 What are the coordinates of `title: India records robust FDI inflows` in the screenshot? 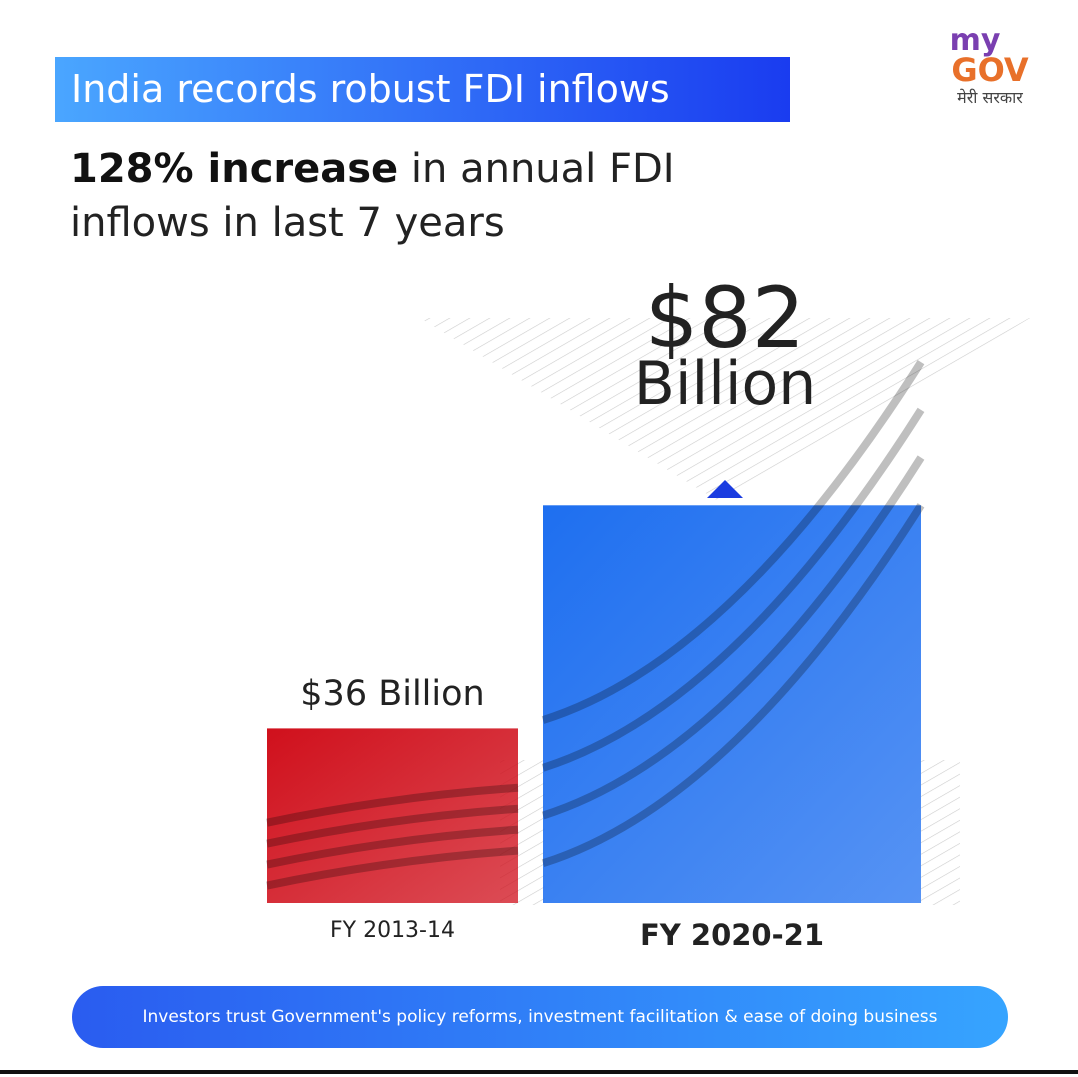 It's located at (422, 89).